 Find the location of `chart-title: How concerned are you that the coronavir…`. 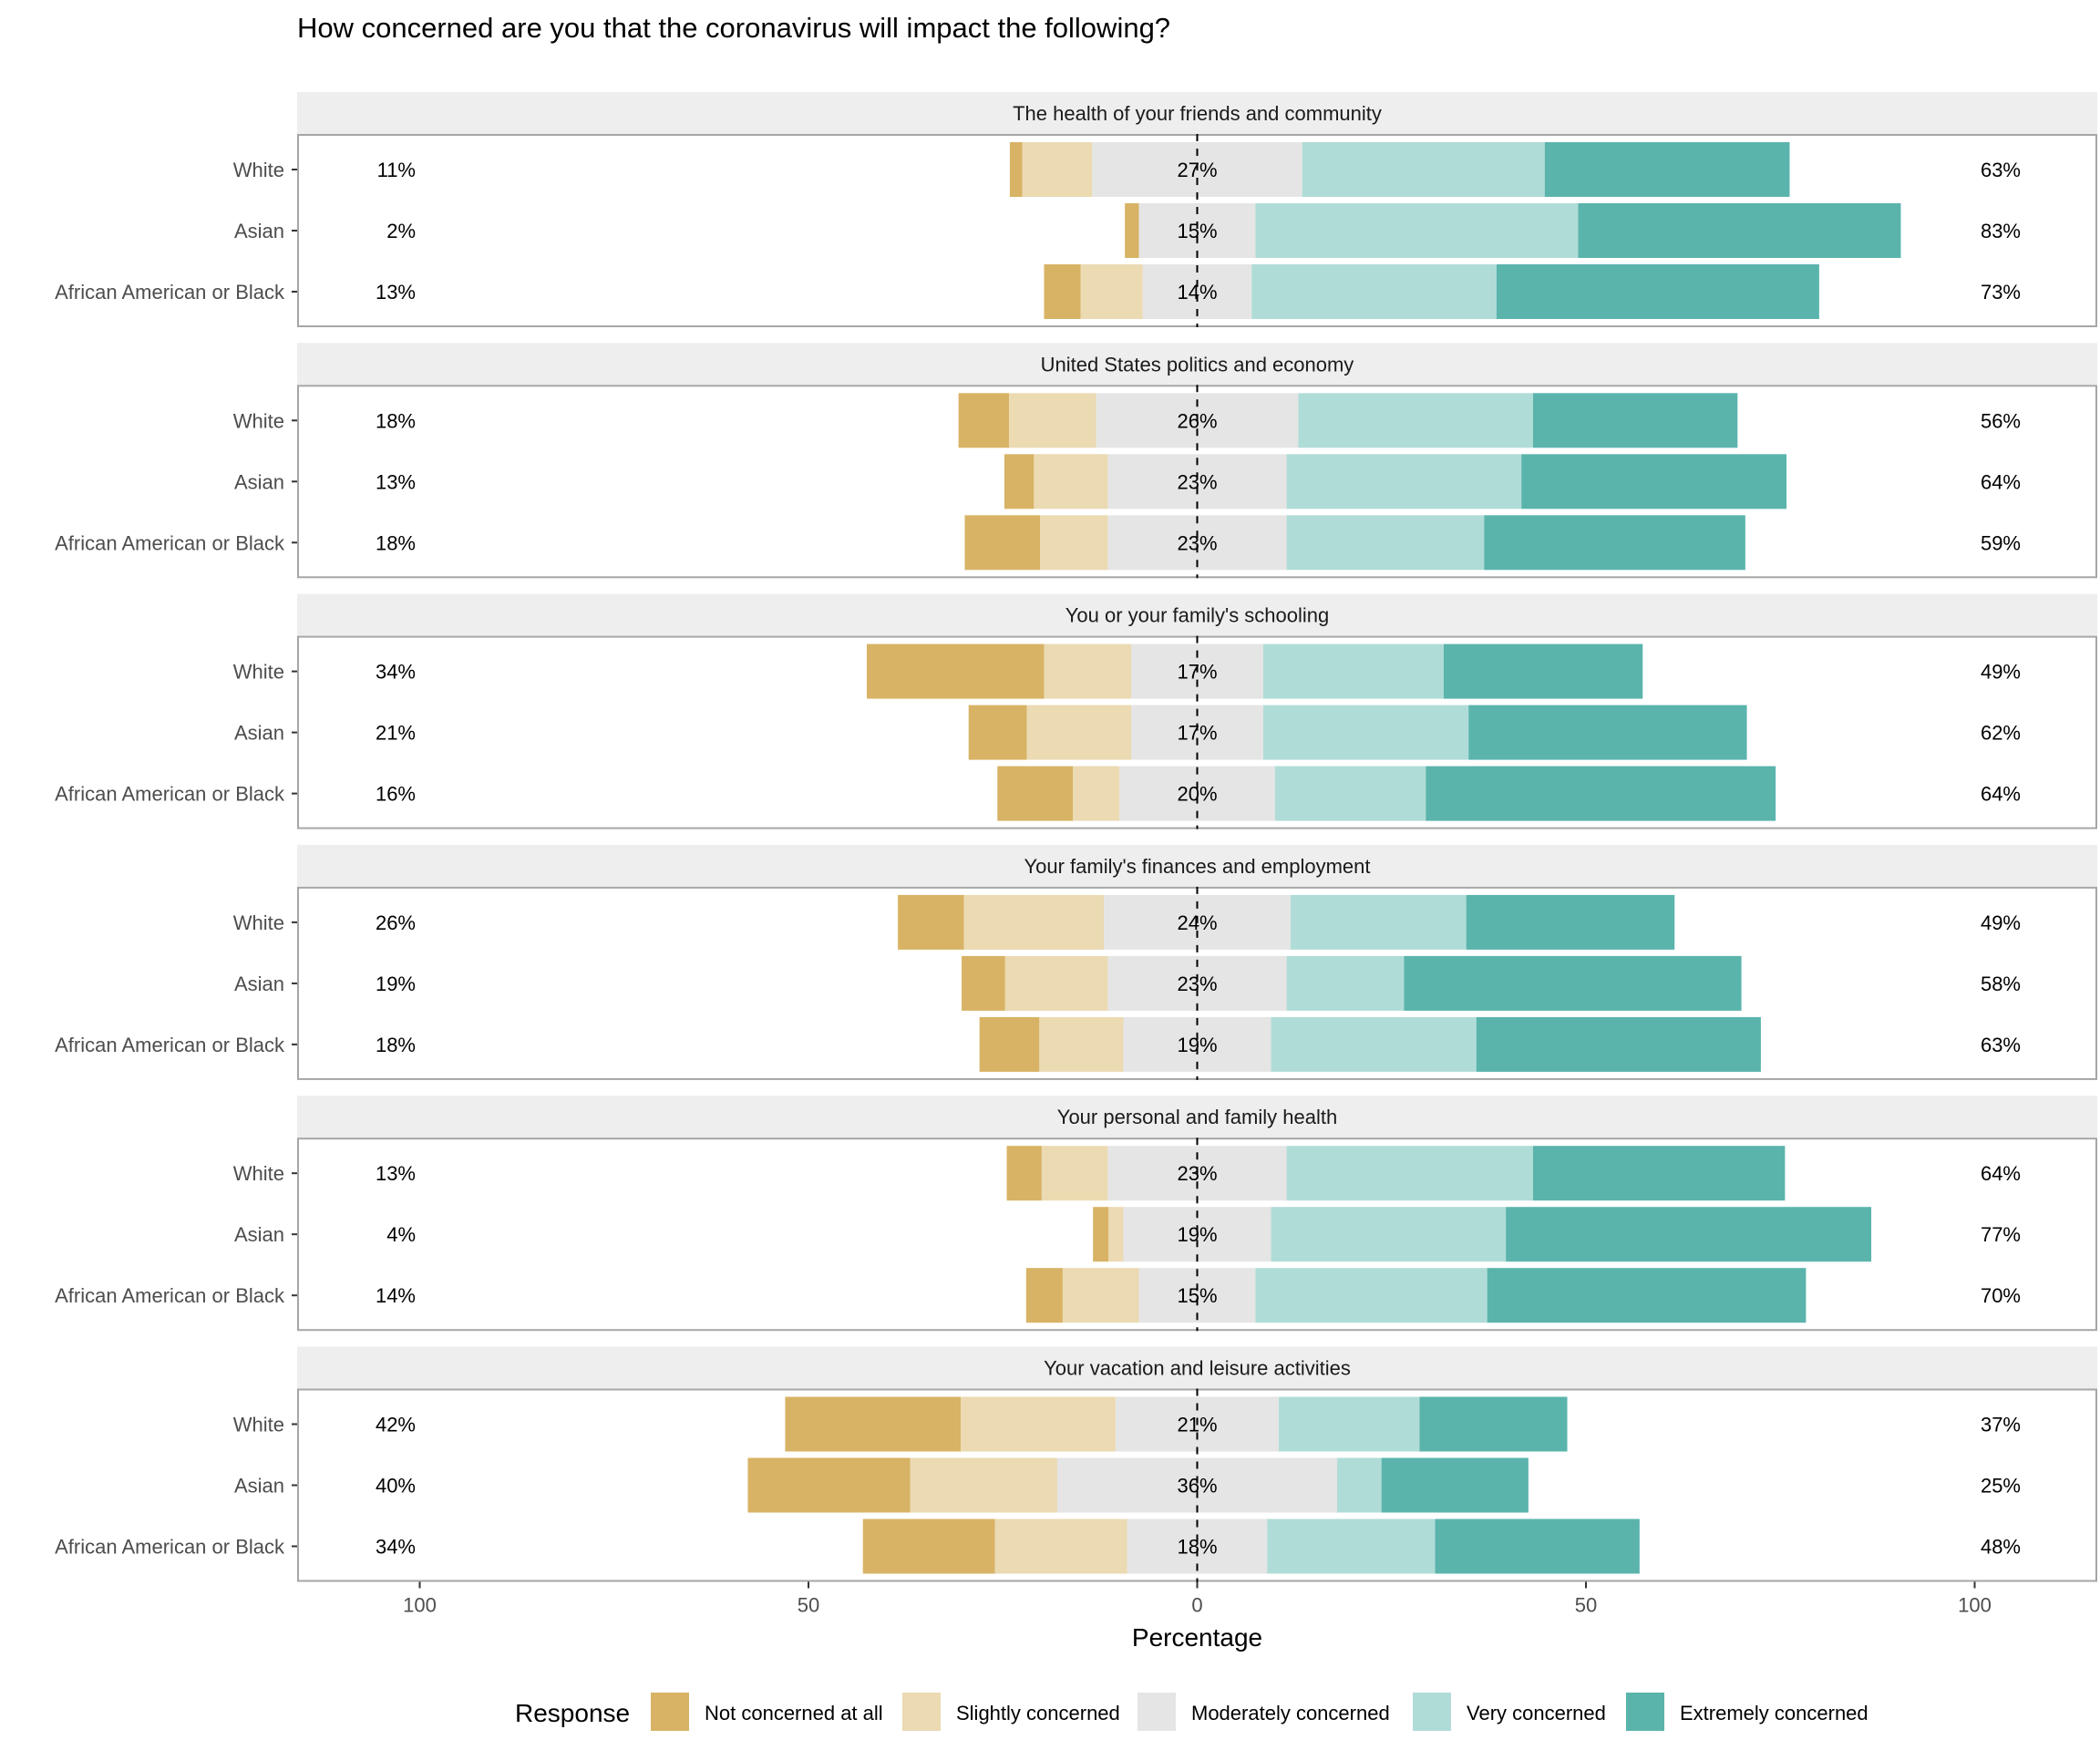

chart-title: How concerned are you that the coronavir… is located at coordinates (733, 28).